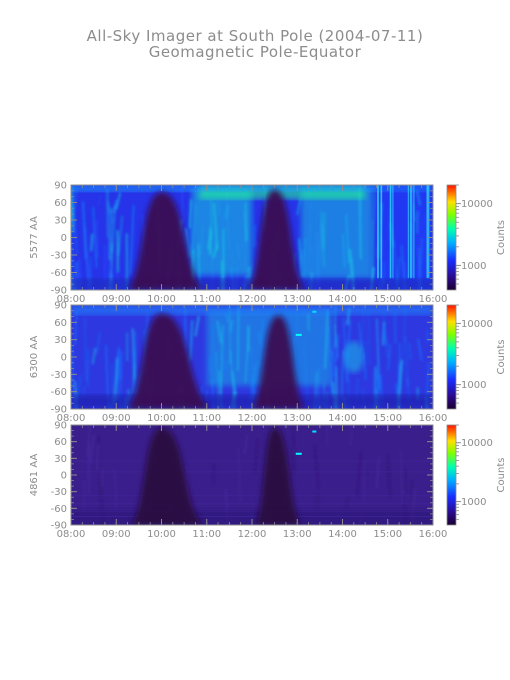  Describe the element at coordinates (34, 475) in the screenshot. I see `y-axis-label: 4861 AA` at that location.